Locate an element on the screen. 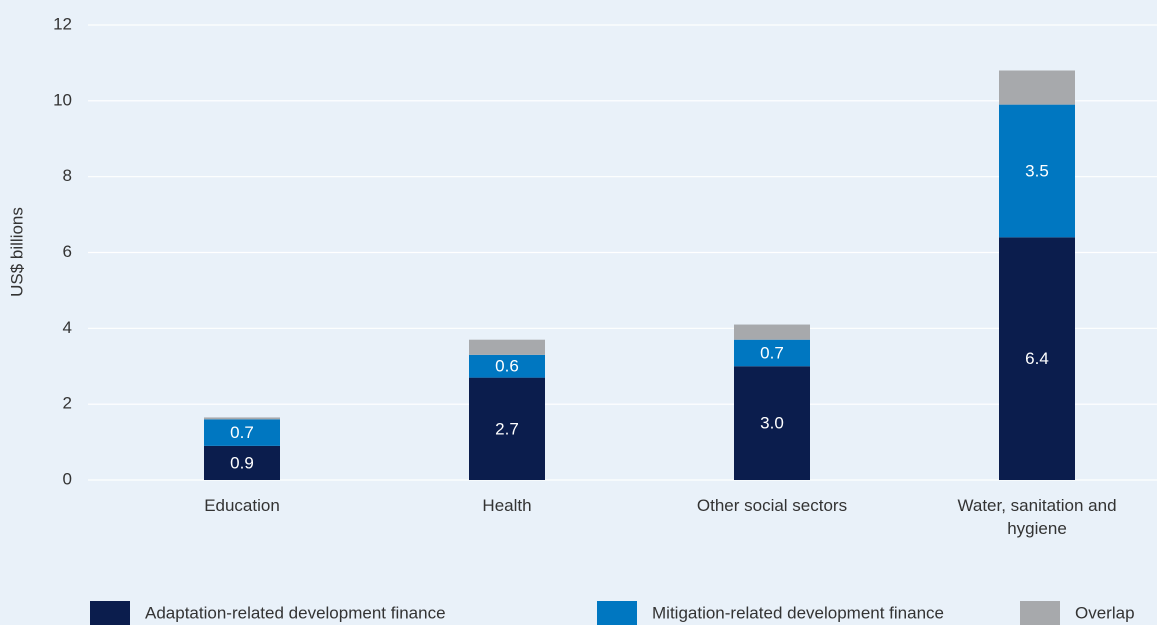 This screenshot has height=625, width=1157. data-label: 0.6 is located at coordinates (507, 366).